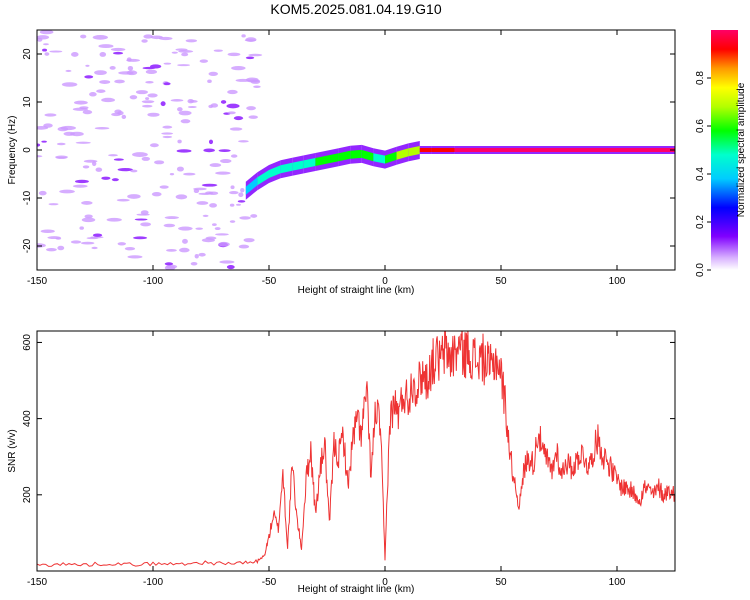 Image resolution: width=750 pixels, height=600 pixels. What do you see at coordinates (27, 197) in the screenshot?
I see `heatmap-y-tick-label: -10` at bounding box center [27, 197].